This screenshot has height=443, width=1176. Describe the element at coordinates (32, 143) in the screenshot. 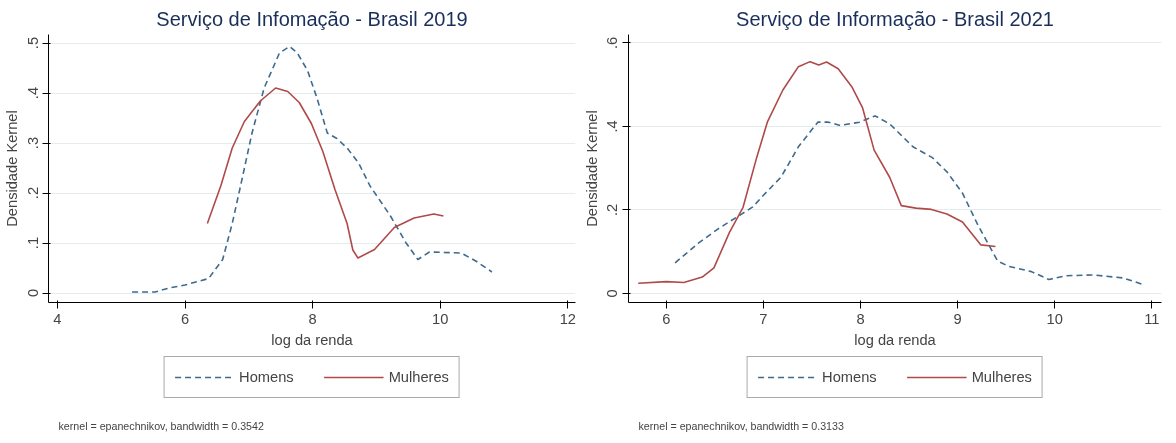

I see `y-tick-label: .3` at that location.